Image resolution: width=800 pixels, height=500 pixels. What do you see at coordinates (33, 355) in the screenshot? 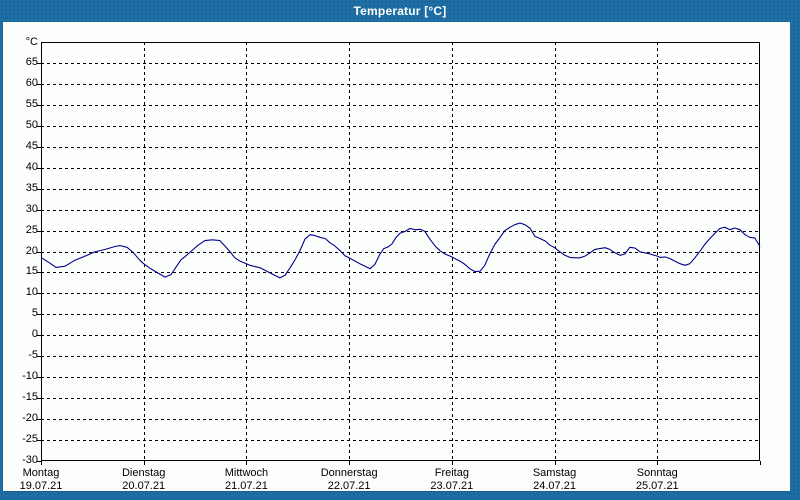
I see `y-tick-label: -5` at bounding box center [33, 355].